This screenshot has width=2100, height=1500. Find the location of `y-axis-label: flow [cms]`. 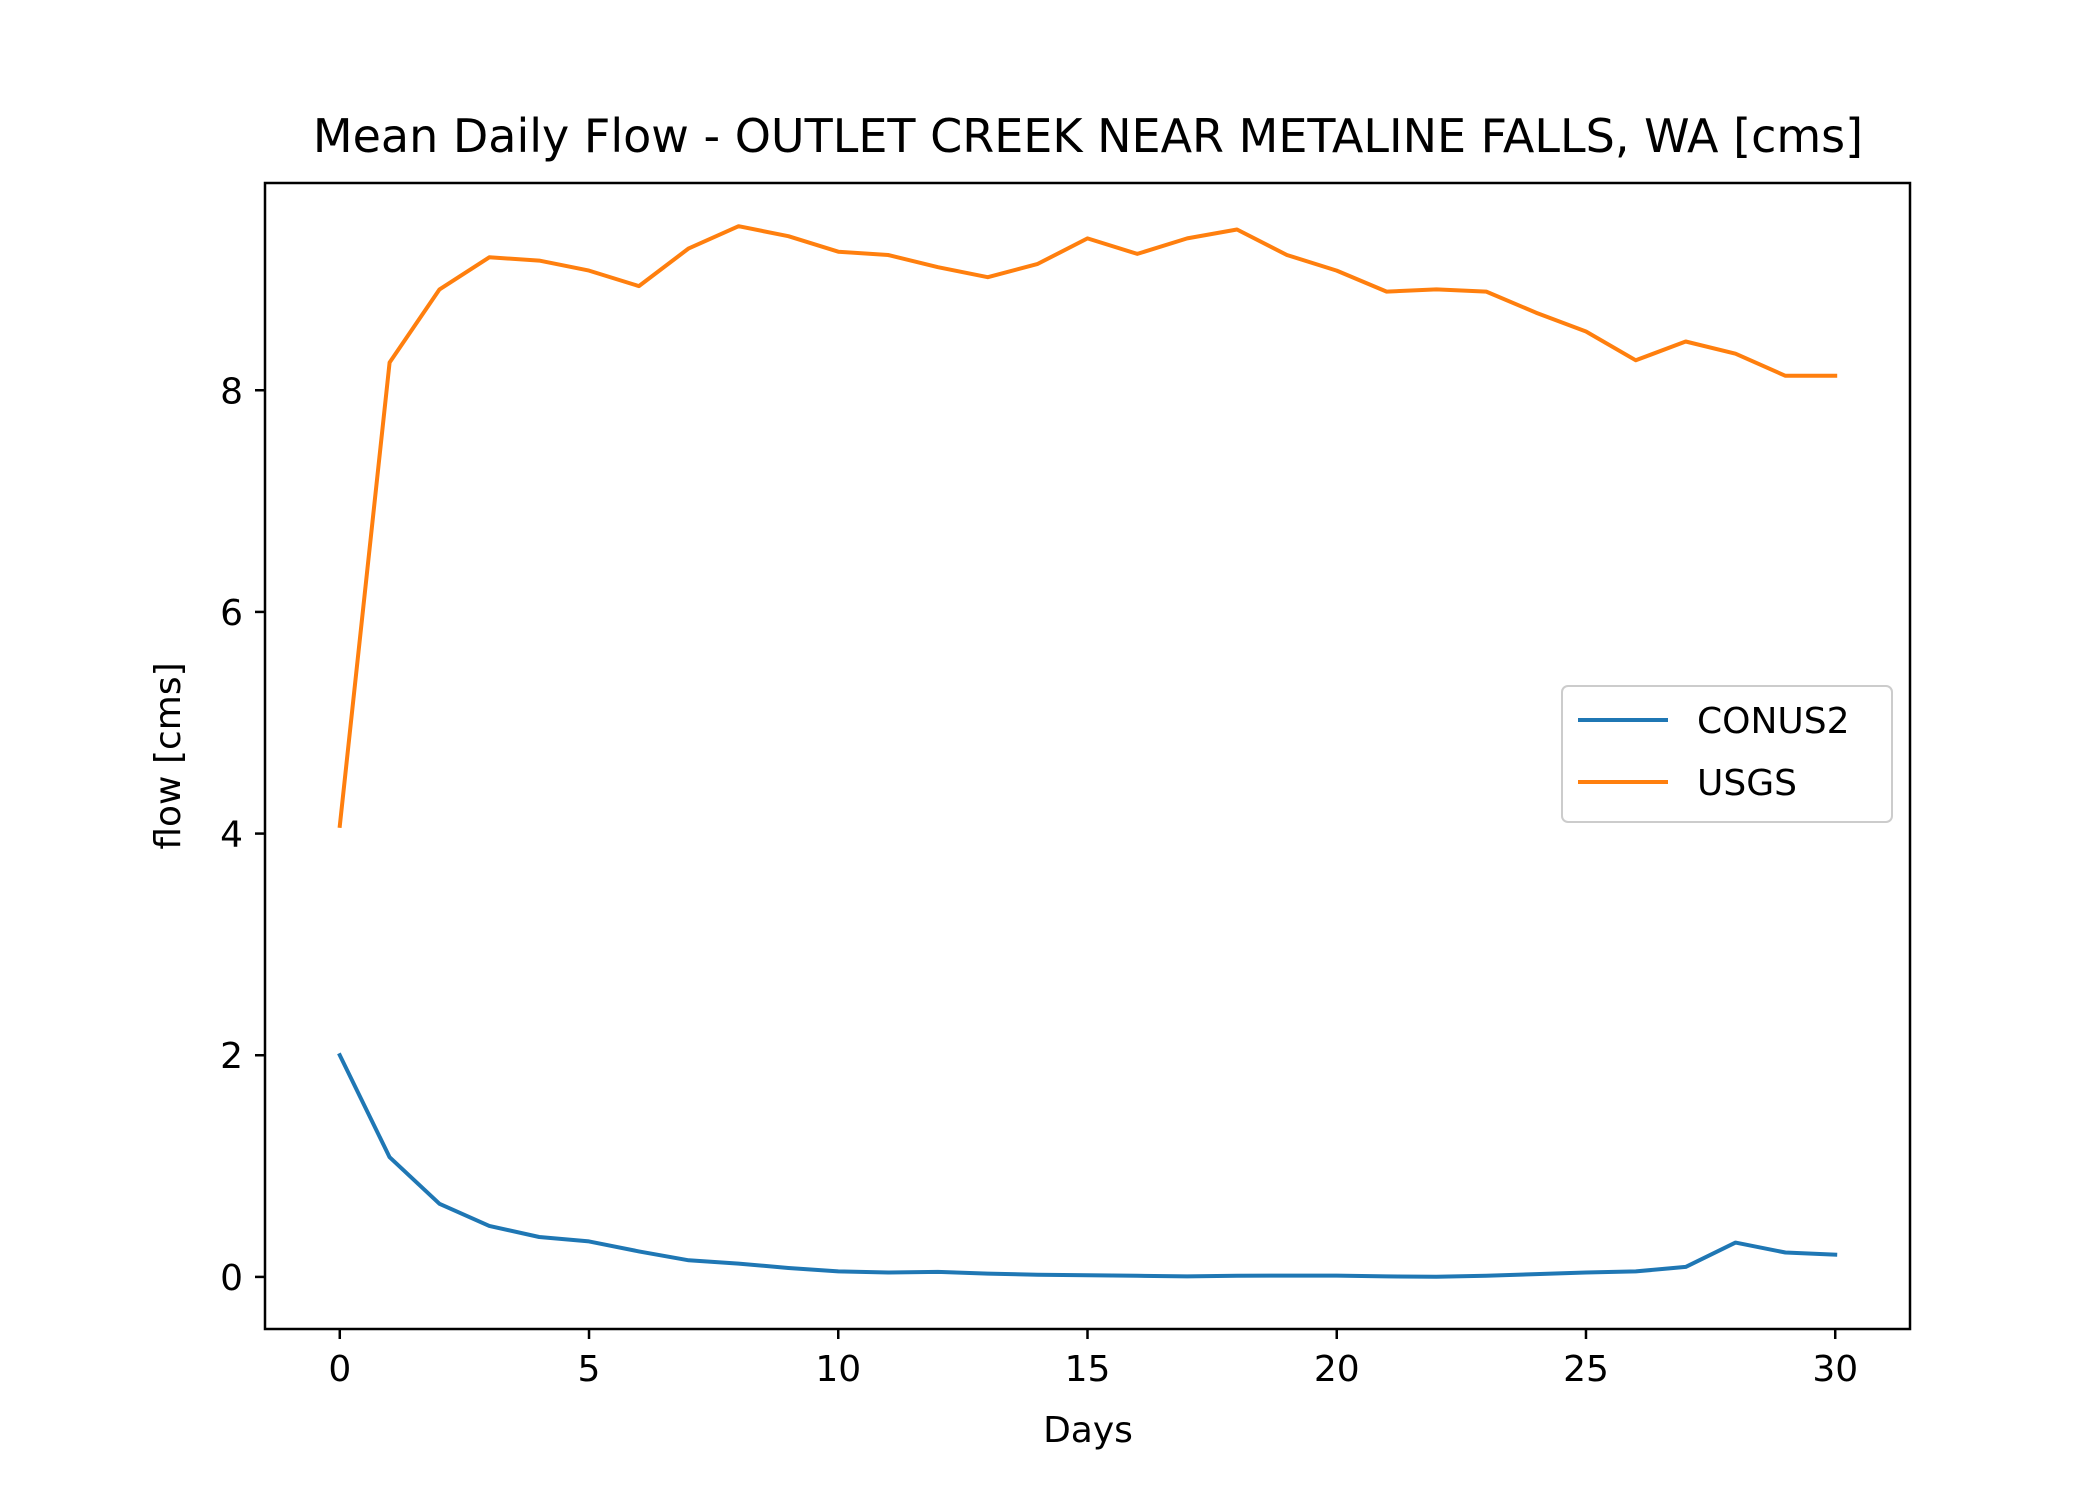

y-axis-label: flow [cms] is located at coordinates (168, 755).